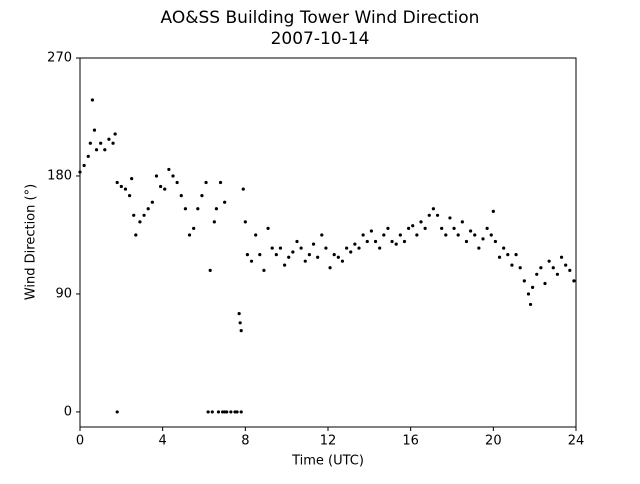  Describe the element at coordinates (59, 175) in the screenshot. I see `y-tick-label: 180` at that location.